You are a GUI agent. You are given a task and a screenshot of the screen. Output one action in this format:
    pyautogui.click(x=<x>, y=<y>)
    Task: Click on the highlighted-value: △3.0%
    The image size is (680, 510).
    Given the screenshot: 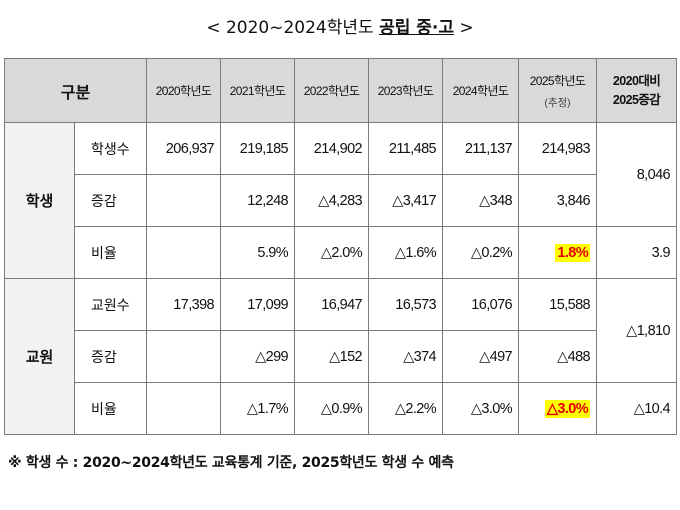 What is the action you would take?
    pyautogui.click(x=567, y=408)
    